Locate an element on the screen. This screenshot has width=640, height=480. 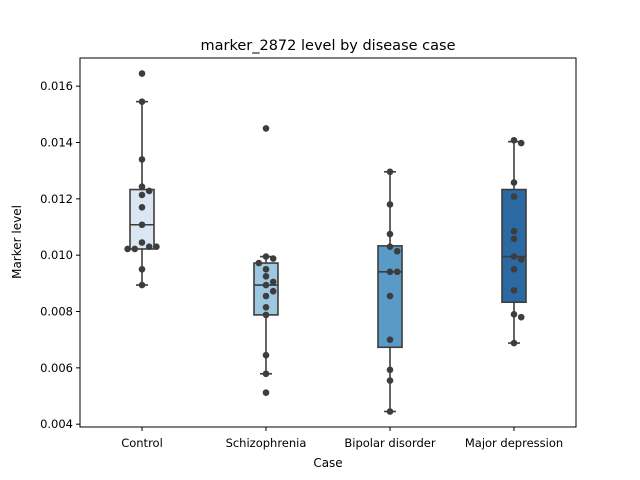
y-tick-label: 0.006 is located at coordinates (56, 368).